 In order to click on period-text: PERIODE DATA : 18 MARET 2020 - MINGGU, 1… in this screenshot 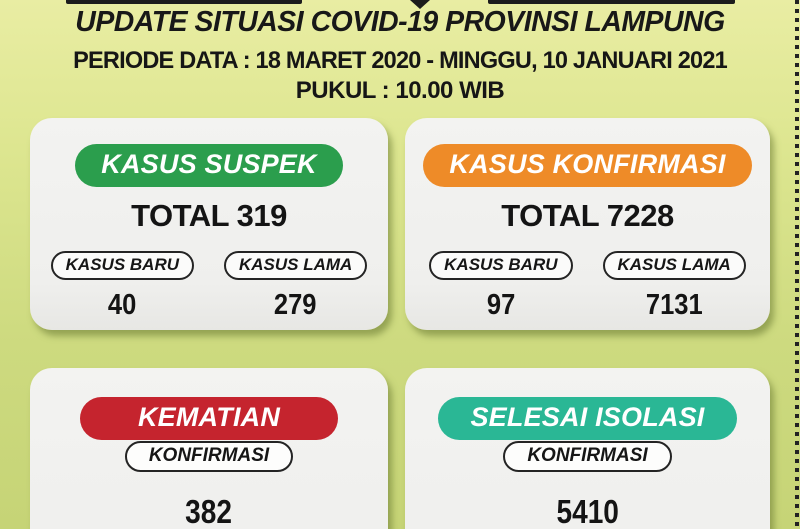, I will do `click(400, 60)`.